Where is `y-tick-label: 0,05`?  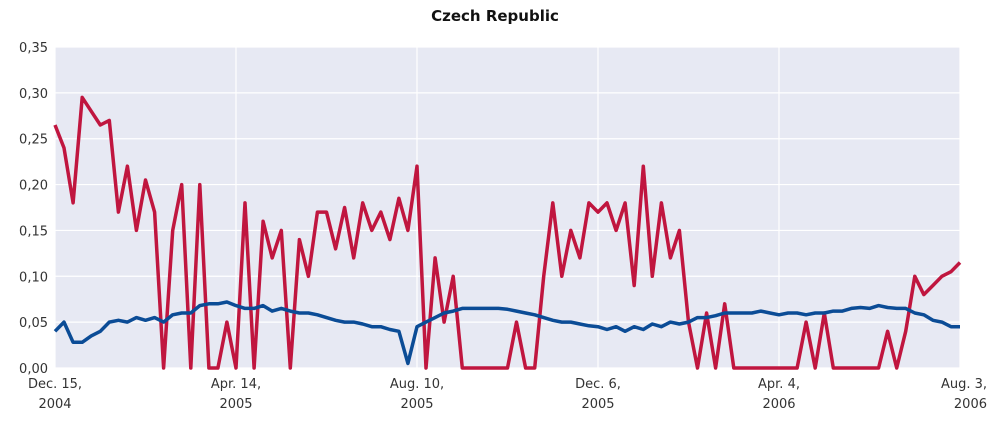 y-tick-label: 0,05 is located at coordinates (33, 323).